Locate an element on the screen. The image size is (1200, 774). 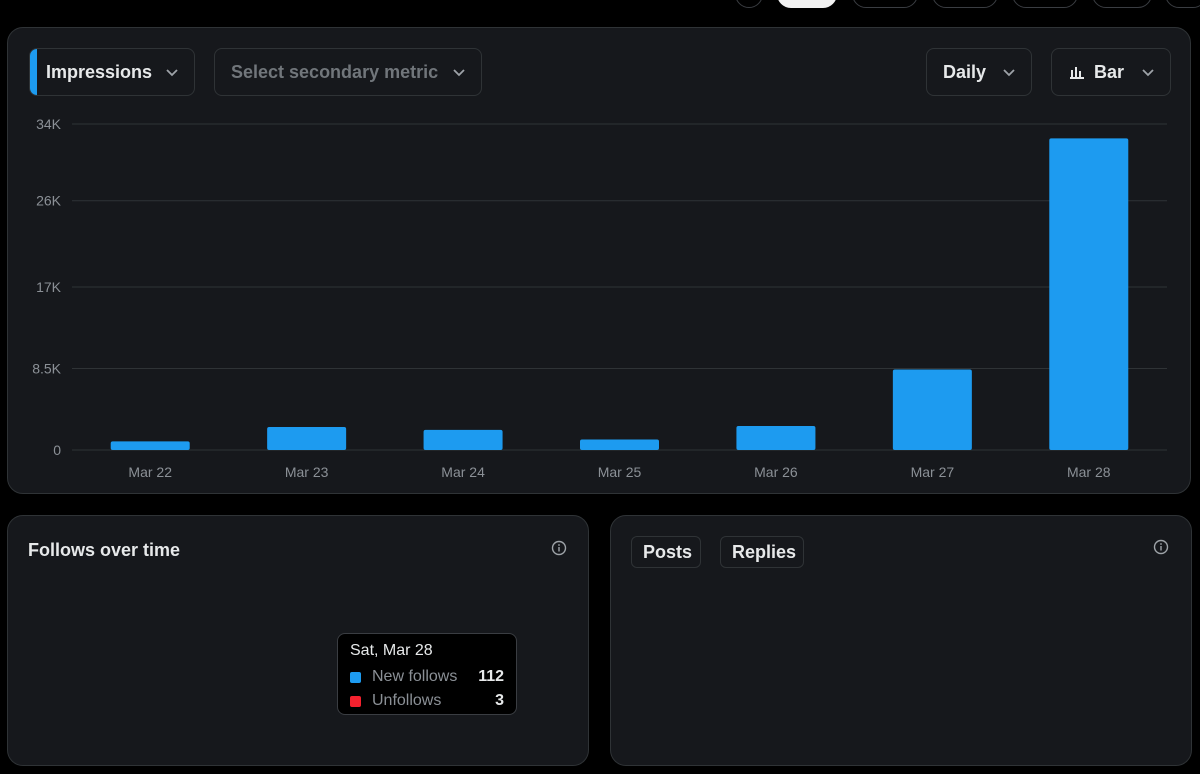
chart-type-label: Bar is located at coordinates (1109, 71).